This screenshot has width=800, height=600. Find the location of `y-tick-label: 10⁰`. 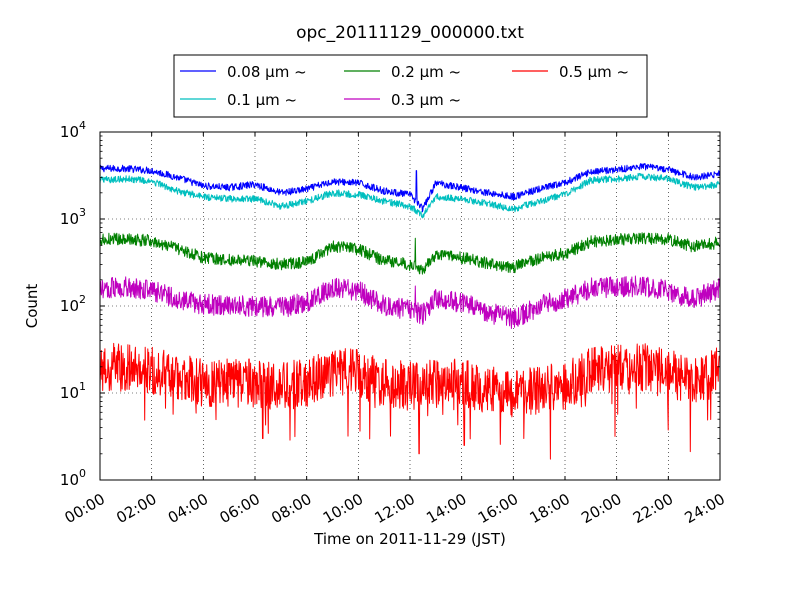

y-tick-label: 10⁰ is located at coordinates (73, 478).